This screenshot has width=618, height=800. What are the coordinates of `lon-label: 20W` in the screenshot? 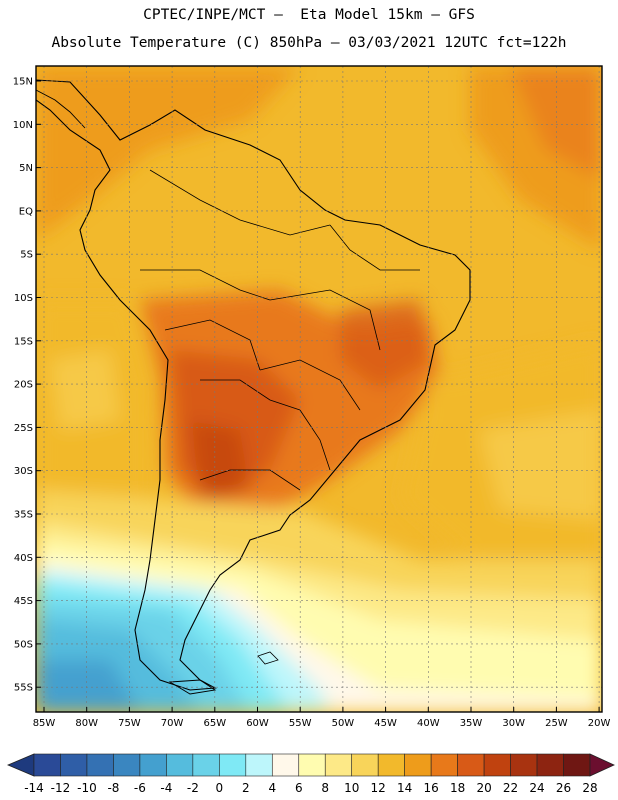 It's located at (599, 723).